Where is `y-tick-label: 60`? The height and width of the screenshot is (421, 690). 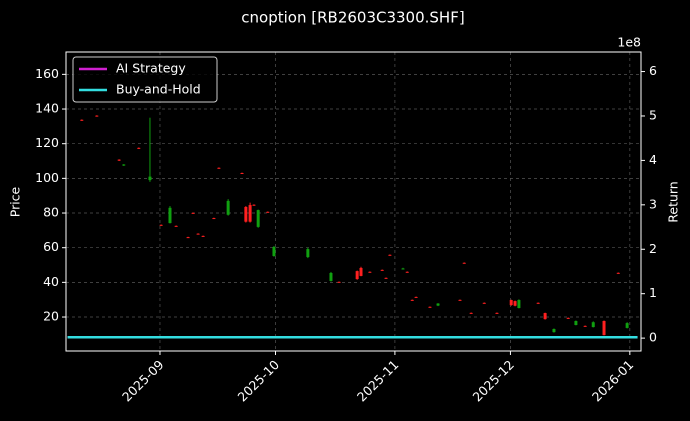 y-tick-label: 60 is located at coordinates (51, 246).